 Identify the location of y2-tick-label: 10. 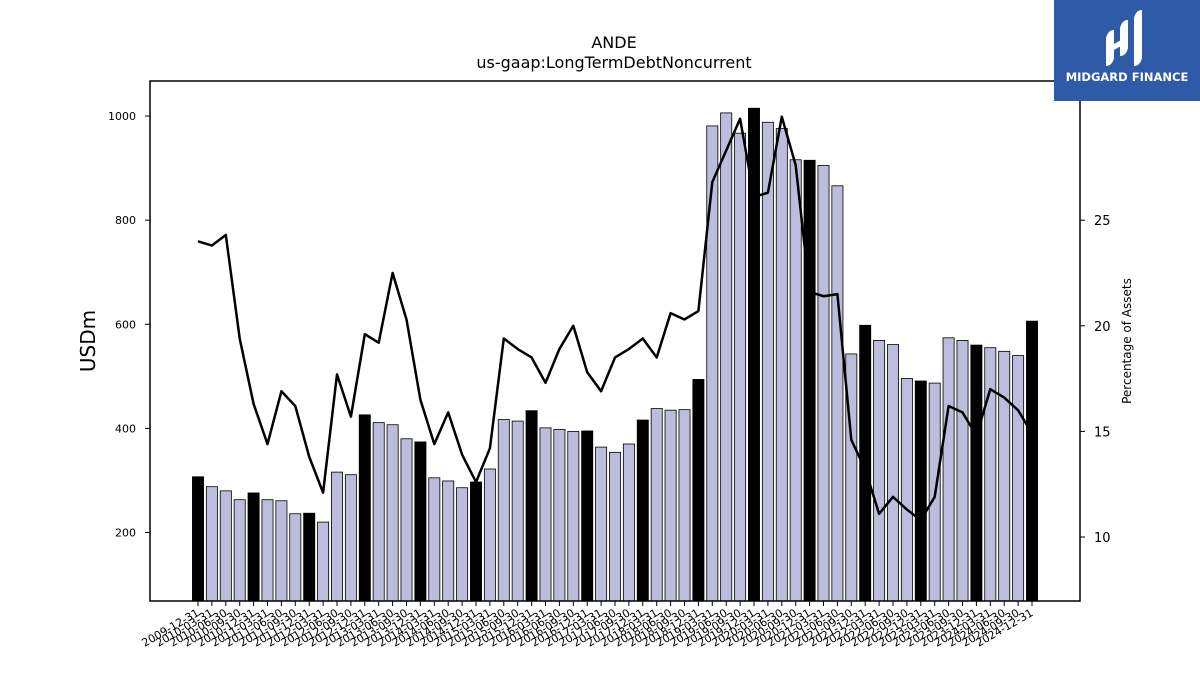
(1102, 538).